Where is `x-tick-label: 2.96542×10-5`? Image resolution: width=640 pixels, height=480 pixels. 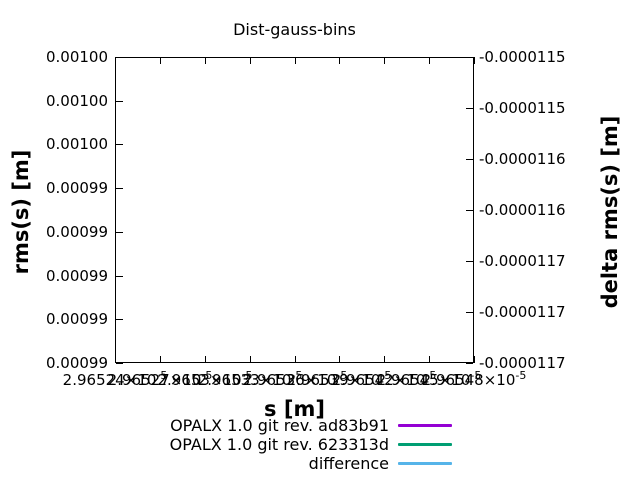 x-tick-label: 2.96542×10-5 is located at coordinates (384, 379).